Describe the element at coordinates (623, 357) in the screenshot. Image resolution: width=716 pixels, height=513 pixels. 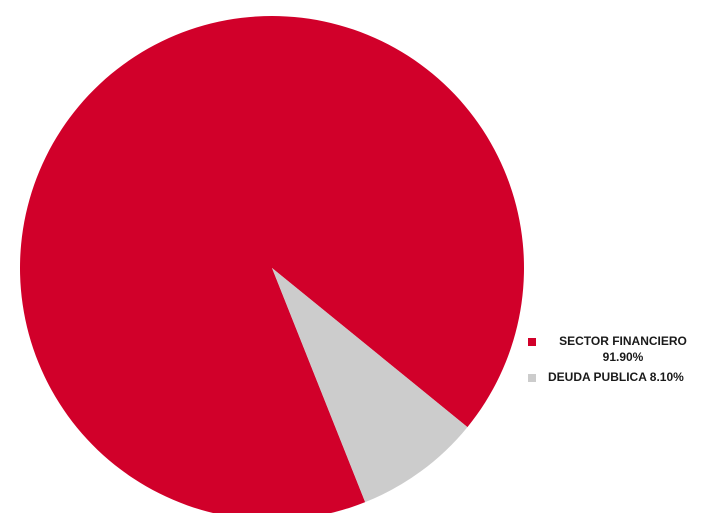
I see `legend-value-sector-financiero: 91.90%` at that location.